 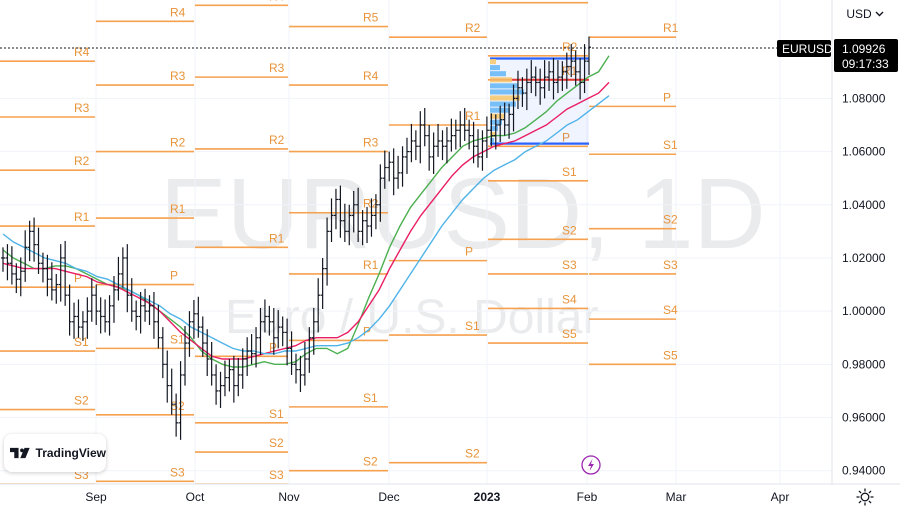 What do you see at coordinates (864, 418) in the screenshot?
I see `price-tick-label: 0.96000` at bounding box center [864, 418].